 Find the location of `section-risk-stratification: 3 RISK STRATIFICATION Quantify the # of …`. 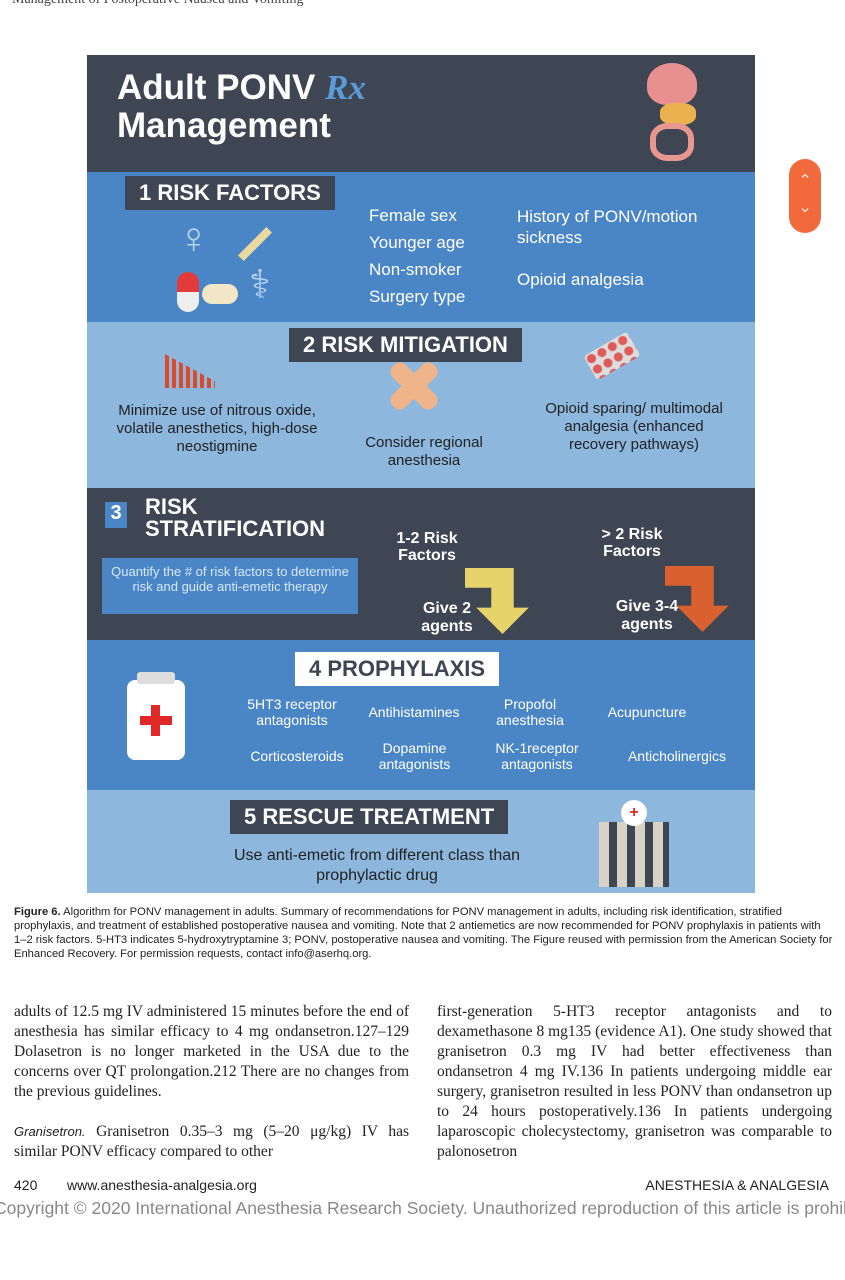

section-risk-stratification: 3 RISK STRATIFICATION Quantify the # of … is located at coordinates (421, 564).